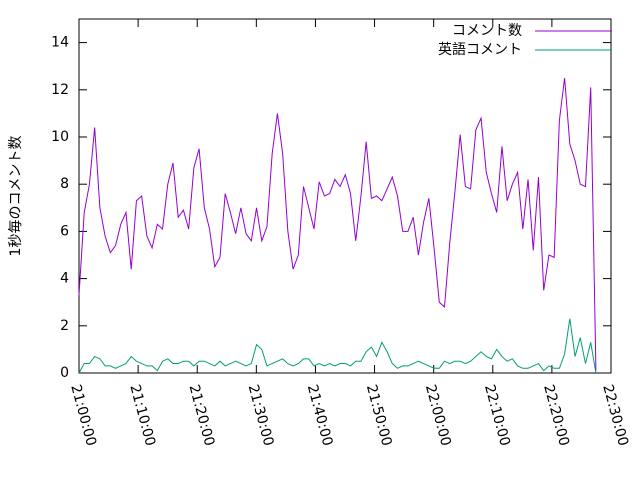 This screenshot has height=480, width=640. Describe the element at coordinates (60, 43) in the screenshot. I see `y-tick-label: 14` at that location.